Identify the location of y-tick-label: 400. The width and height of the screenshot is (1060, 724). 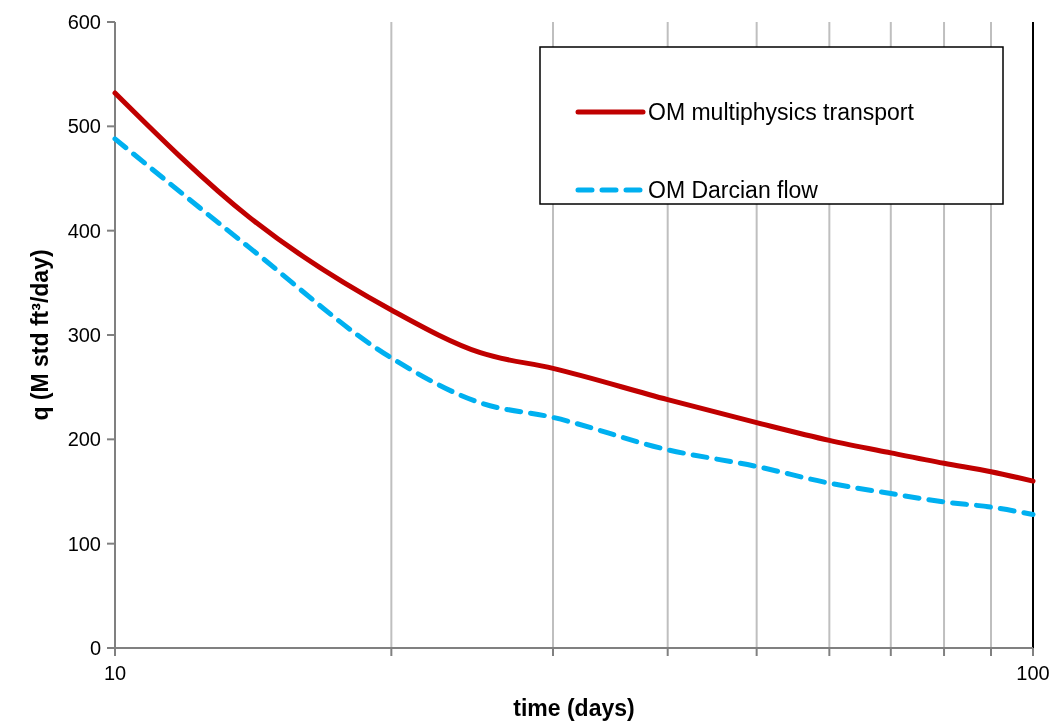
(84, 230).